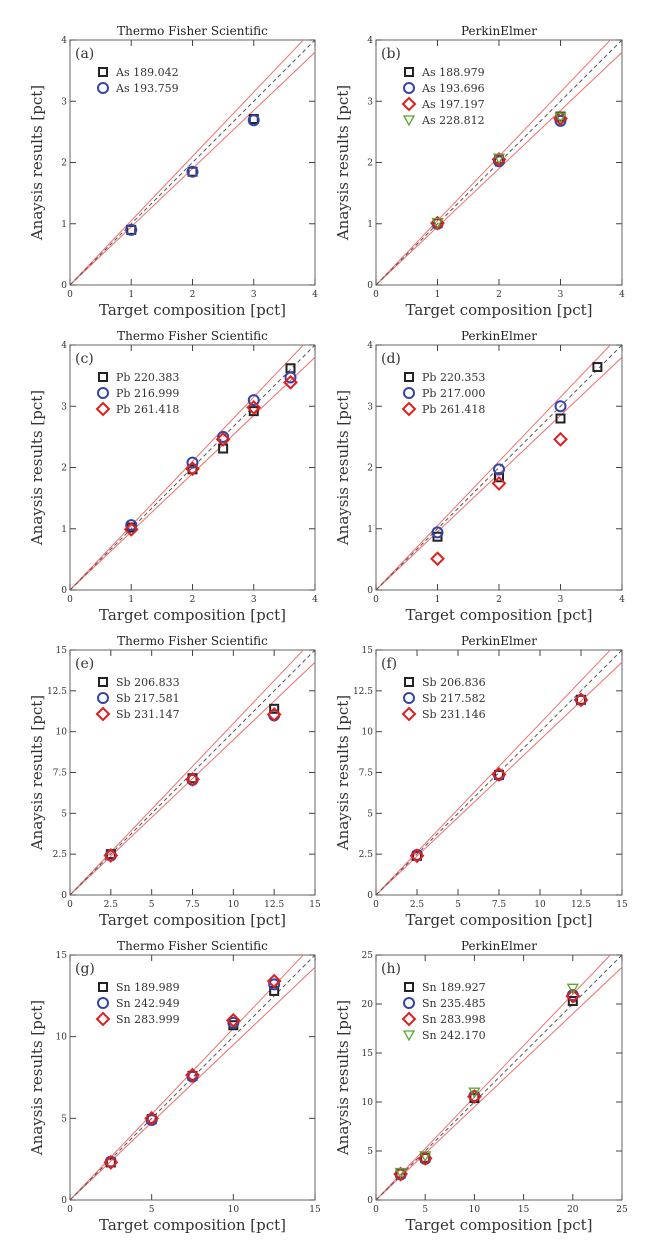 This screenshot has width=652, height=1254. I want to click on panel-label: (h), so click(391, 969).